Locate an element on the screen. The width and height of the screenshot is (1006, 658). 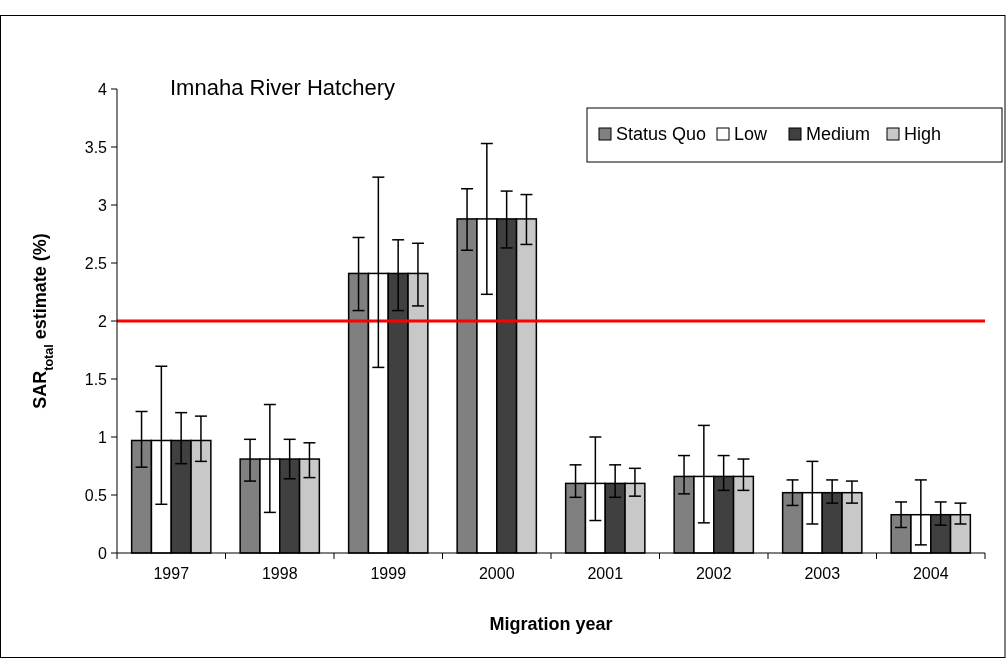
x-tick-label: 1998 is located at coordinates (279, 573).